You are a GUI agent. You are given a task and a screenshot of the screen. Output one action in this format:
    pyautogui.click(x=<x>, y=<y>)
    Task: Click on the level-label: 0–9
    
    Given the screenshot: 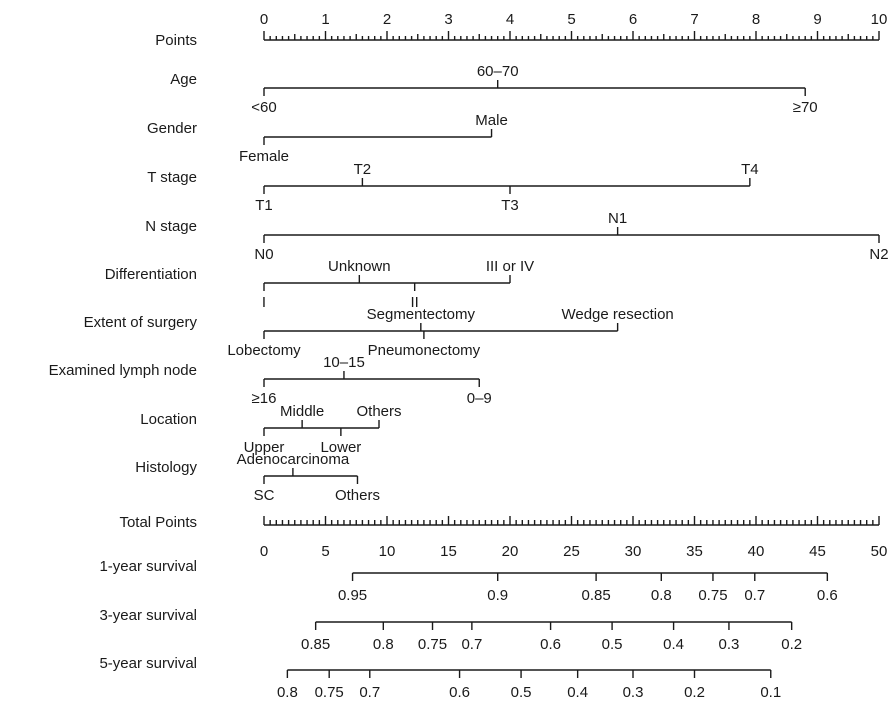 What is the action you would take?
    pyautogui.click(x=479, y=398)
    